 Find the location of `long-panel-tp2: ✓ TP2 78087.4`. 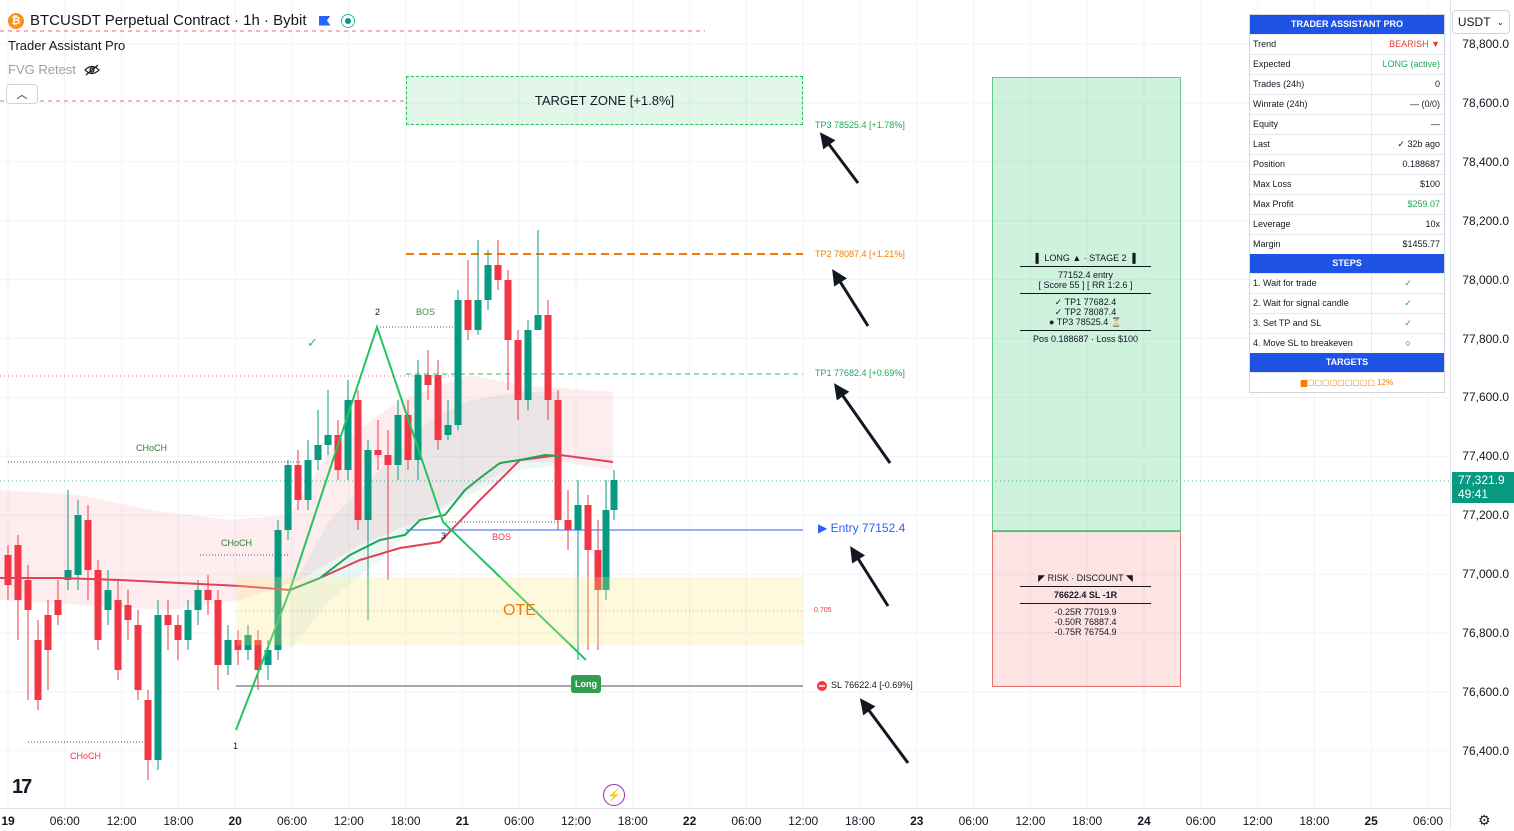

long-panel-tp2: ✓ TP2 78087.4 is located at coordinates (1085, 312).